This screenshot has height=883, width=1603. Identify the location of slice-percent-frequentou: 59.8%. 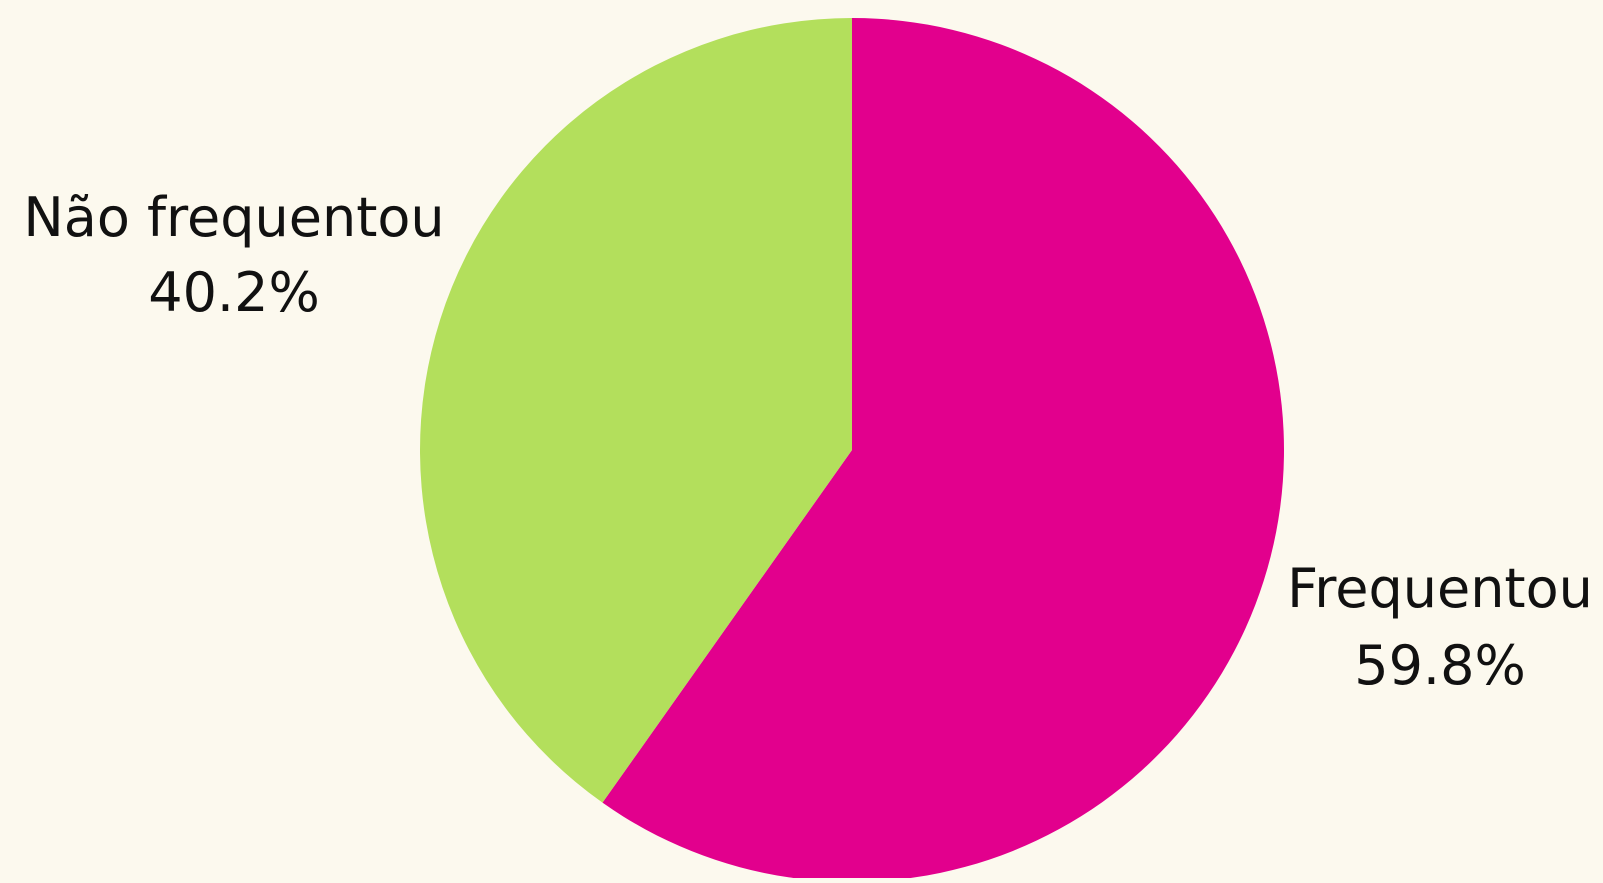
(1440, 665).